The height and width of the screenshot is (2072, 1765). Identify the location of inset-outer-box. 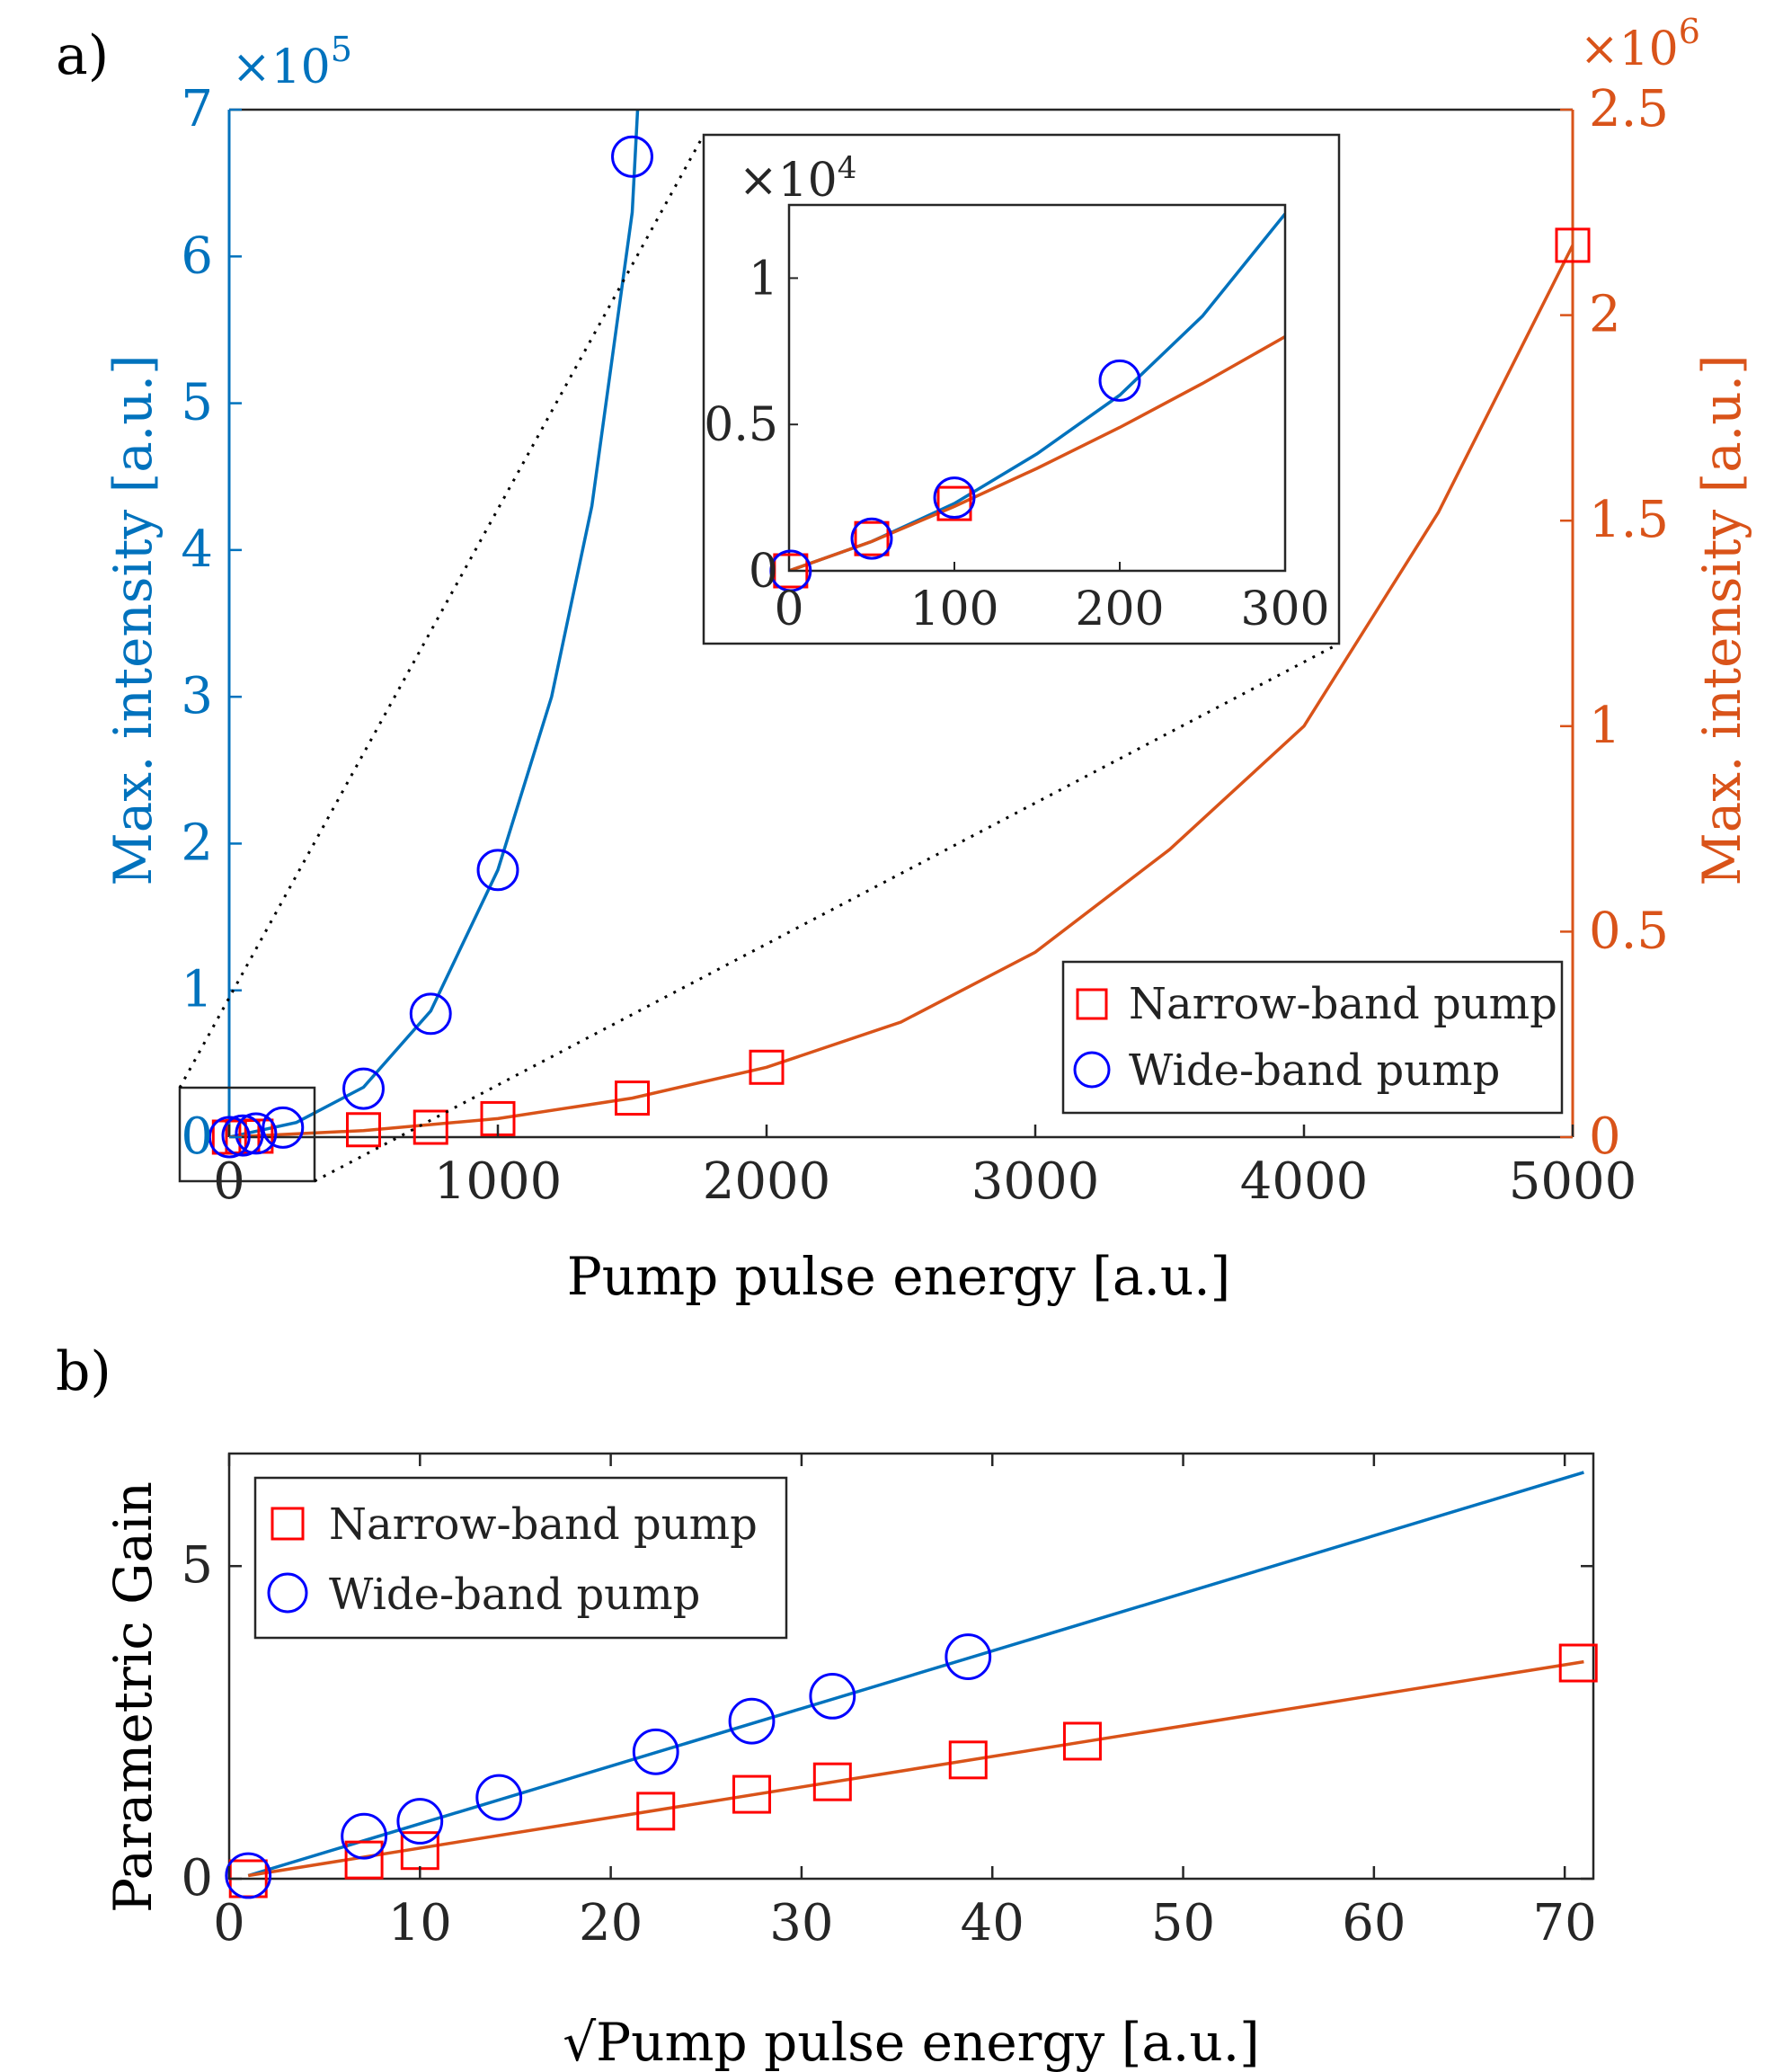
(1021, 389).